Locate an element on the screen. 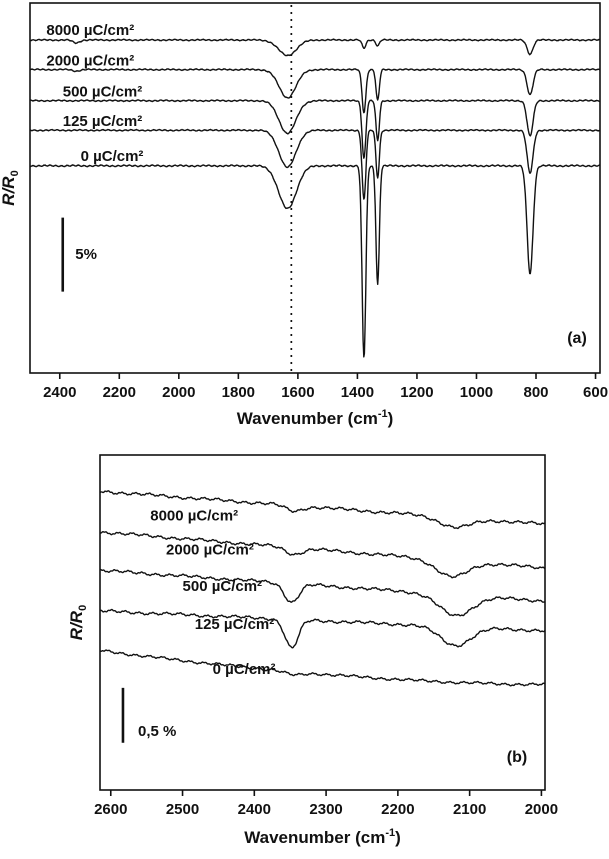 The width and height of the screenshot is (609, 859). x-tick-label: 2100 is located at coordinates (469, 809).